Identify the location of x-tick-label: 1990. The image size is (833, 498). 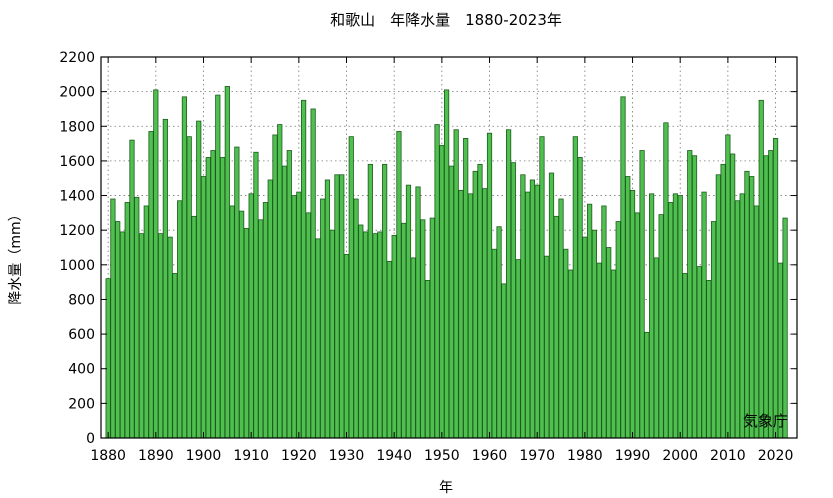
(633, 456).